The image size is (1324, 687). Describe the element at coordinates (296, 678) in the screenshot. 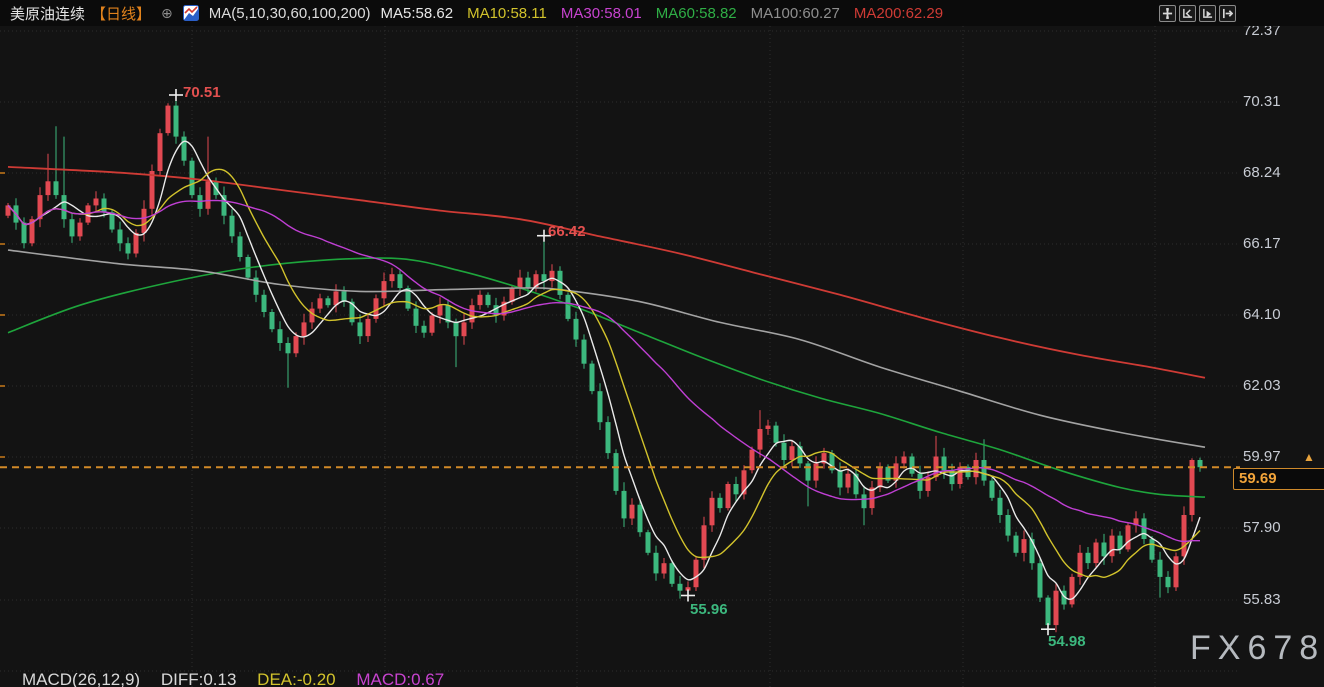

I see `macd-dea-value: DEA:-0.20` at that location.